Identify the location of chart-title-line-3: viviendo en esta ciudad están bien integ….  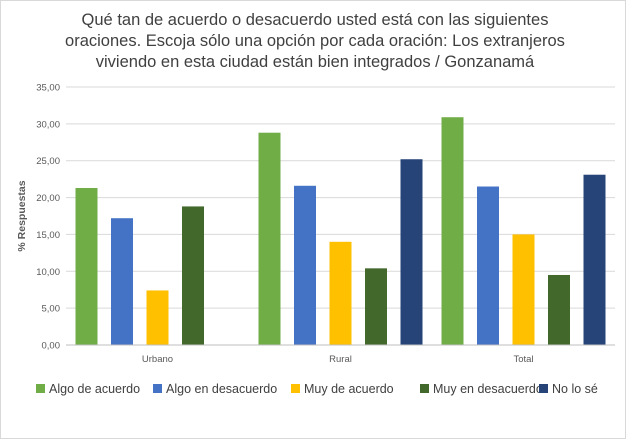
(315, 62).